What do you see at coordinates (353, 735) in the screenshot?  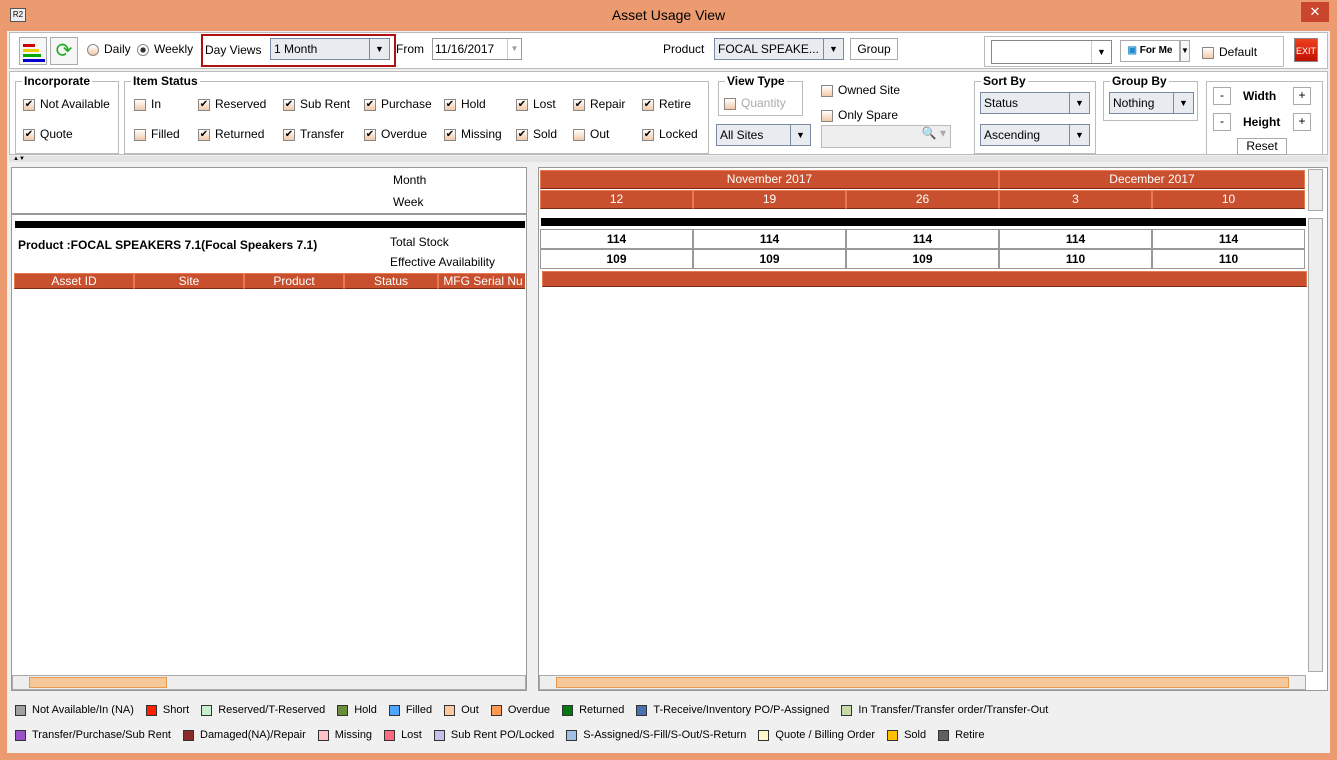 I see `legend-label: Missing` at bounding box center [353, 735].